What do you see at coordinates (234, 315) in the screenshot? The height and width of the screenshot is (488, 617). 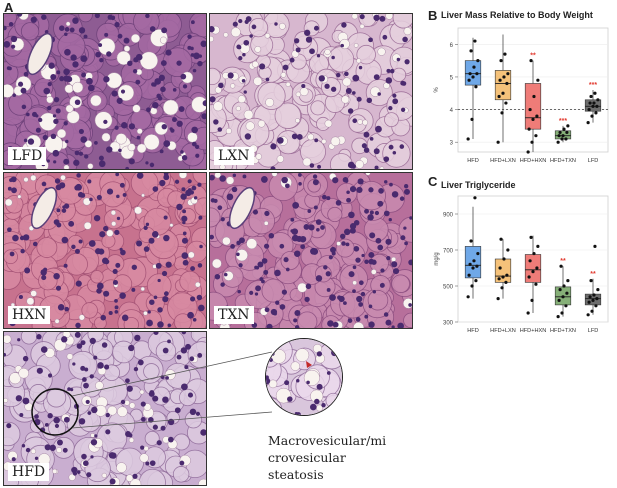 I see `micrograph-label: TXN` at bounding box center [234, 315].